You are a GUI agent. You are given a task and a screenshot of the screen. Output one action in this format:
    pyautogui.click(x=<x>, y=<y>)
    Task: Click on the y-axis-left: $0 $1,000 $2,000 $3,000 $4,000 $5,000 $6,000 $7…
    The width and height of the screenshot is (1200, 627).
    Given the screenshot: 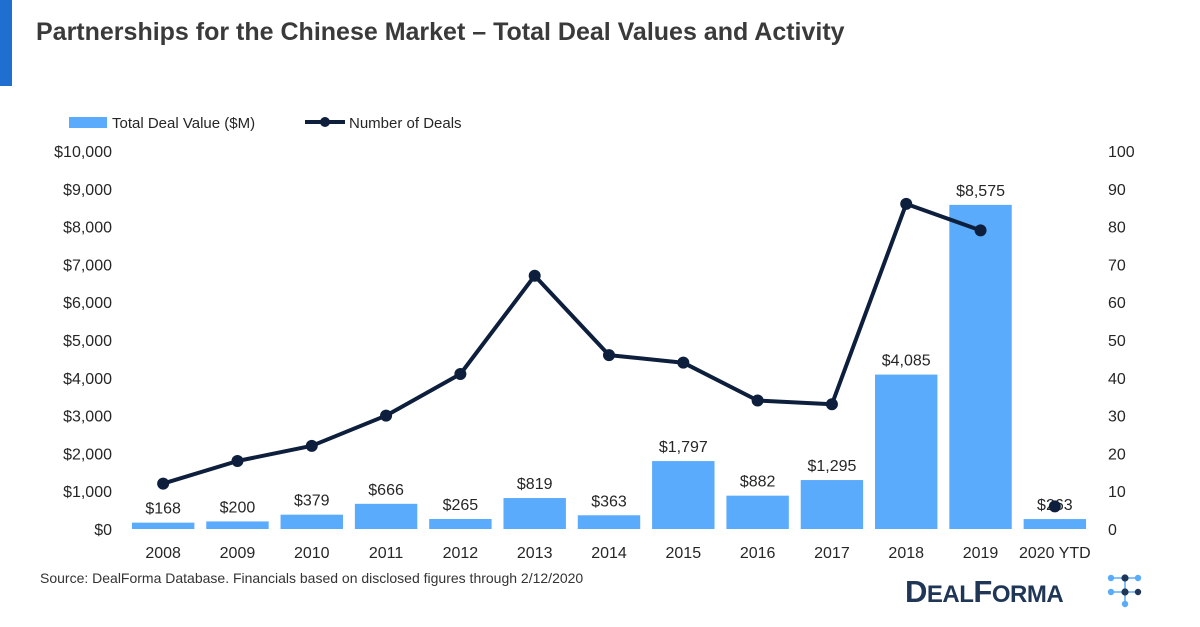 What is the action you would take?
    pyautogui.click(x=83, y=341)
    